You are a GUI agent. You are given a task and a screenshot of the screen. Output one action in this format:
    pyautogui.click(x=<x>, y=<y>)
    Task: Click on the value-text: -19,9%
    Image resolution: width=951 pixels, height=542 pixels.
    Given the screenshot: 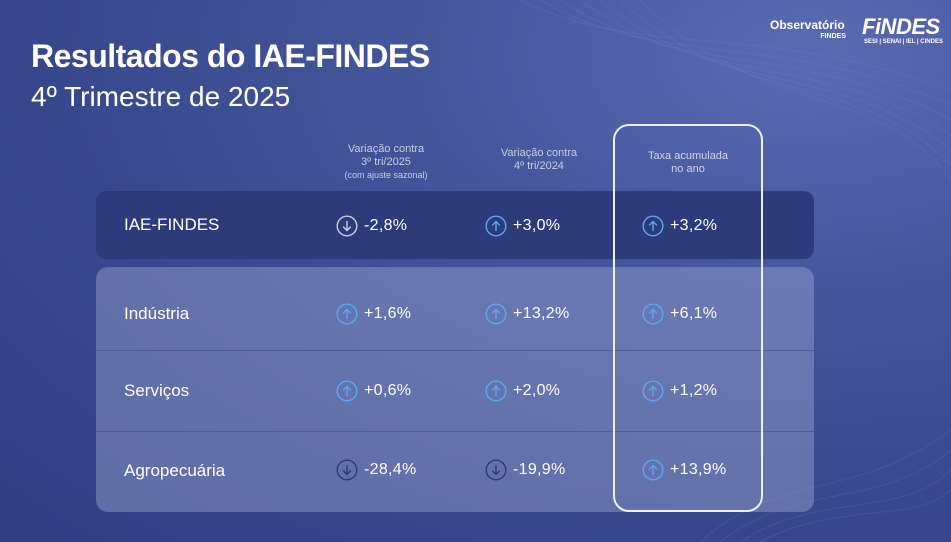 What is the action you would take?
    pyautogui.click(x=539, y=469)
    